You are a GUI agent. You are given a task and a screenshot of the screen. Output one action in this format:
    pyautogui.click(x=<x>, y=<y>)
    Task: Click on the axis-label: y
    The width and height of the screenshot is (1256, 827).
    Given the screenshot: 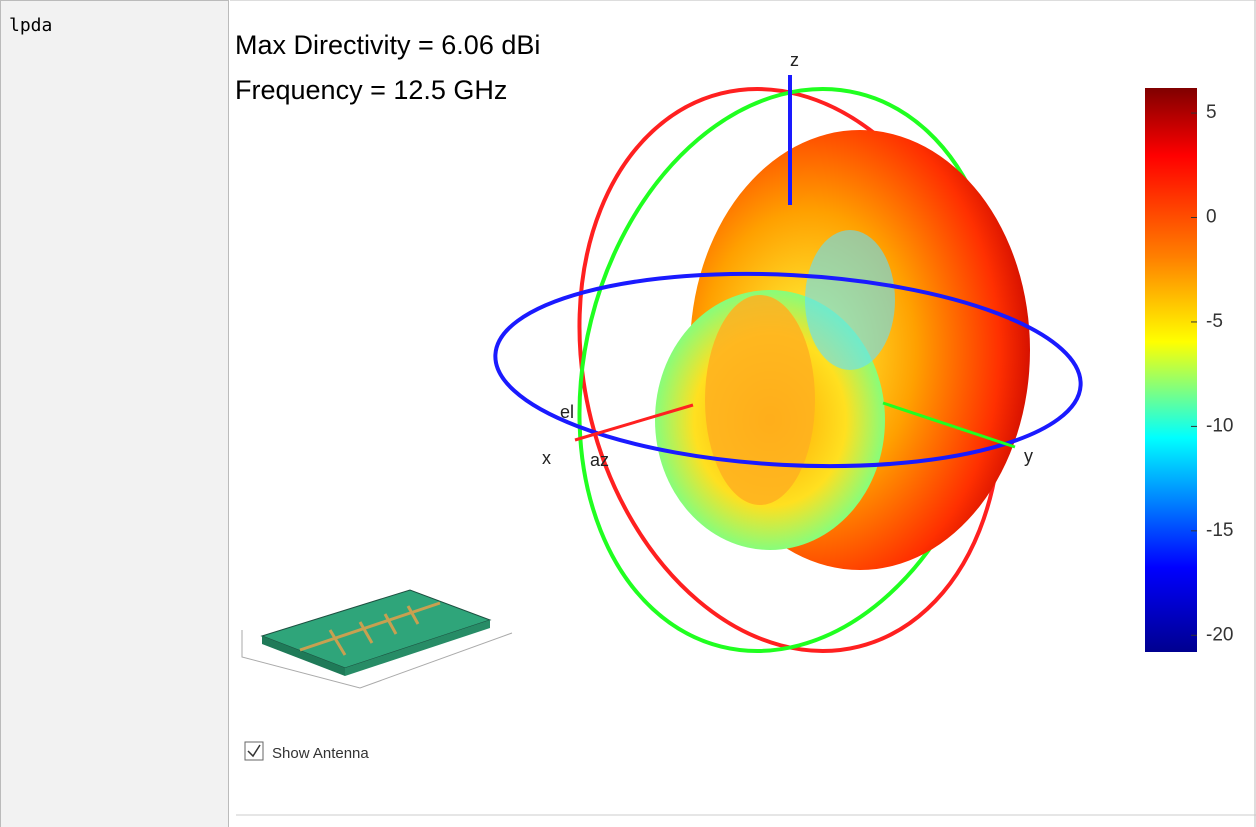 What is the action you would take?
    pyautogui.click(x=1028, y=456)
    